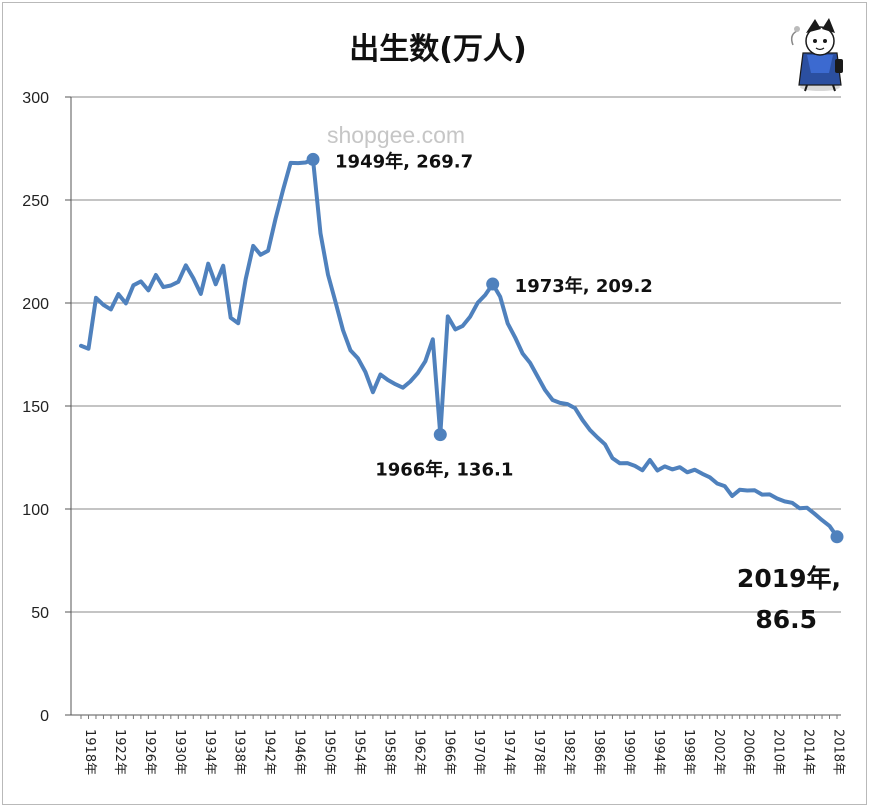 This screenshot has width=871, height=809. I want to click on x-tick-label: 2010年, so click(778, 752).